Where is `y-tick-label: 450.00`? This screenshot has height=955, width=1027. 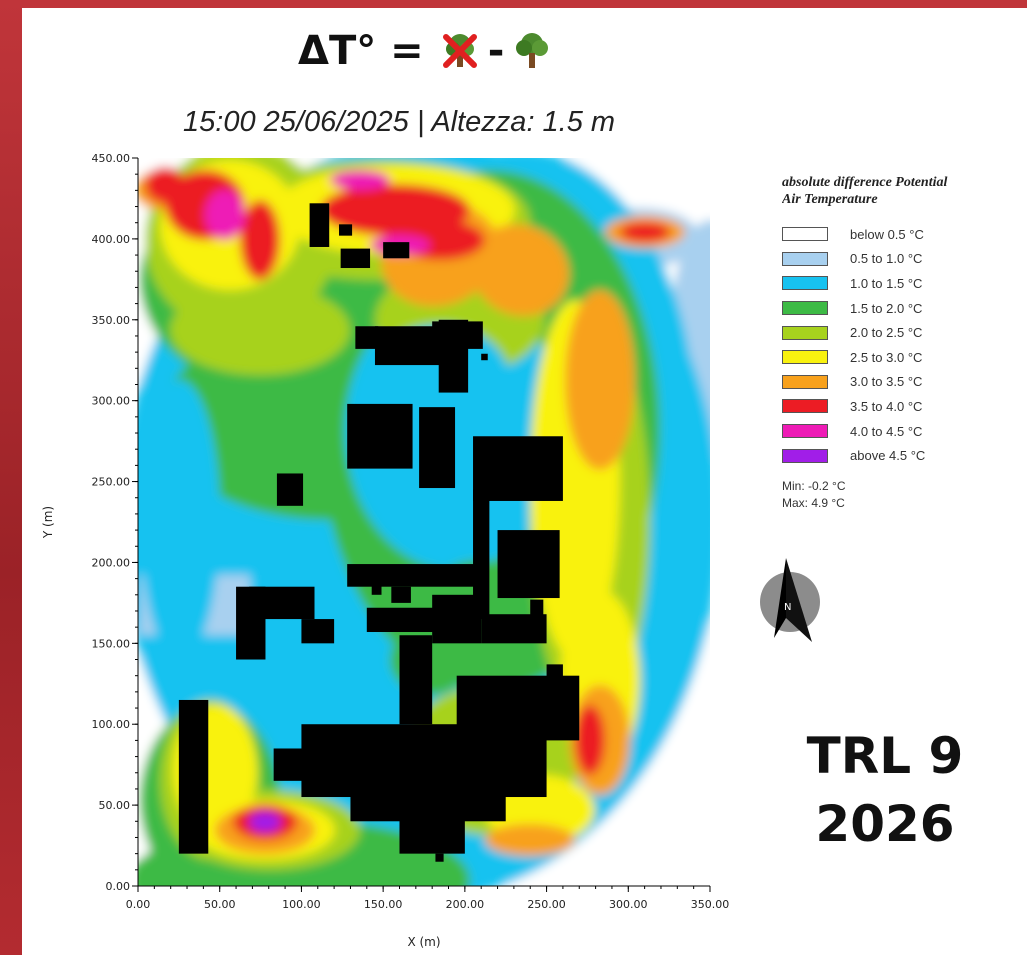 y-tick-label: 450.00 is located at coordinates (111, 158).